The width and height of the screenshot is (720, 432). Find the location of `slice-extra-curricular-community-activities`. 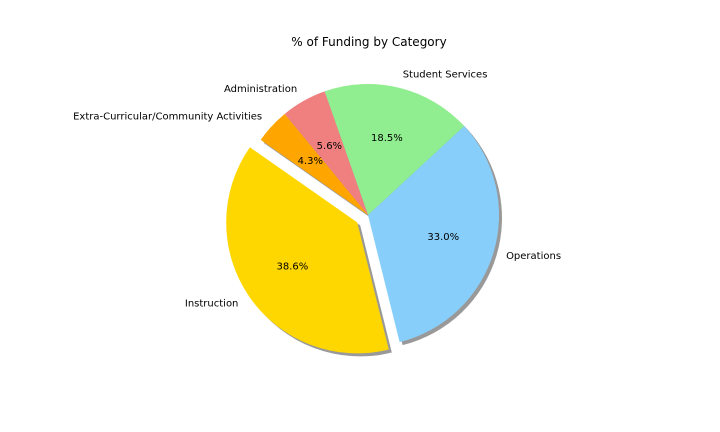

slice-extra-curricular-community-activities is located at coordinates (314, 164).